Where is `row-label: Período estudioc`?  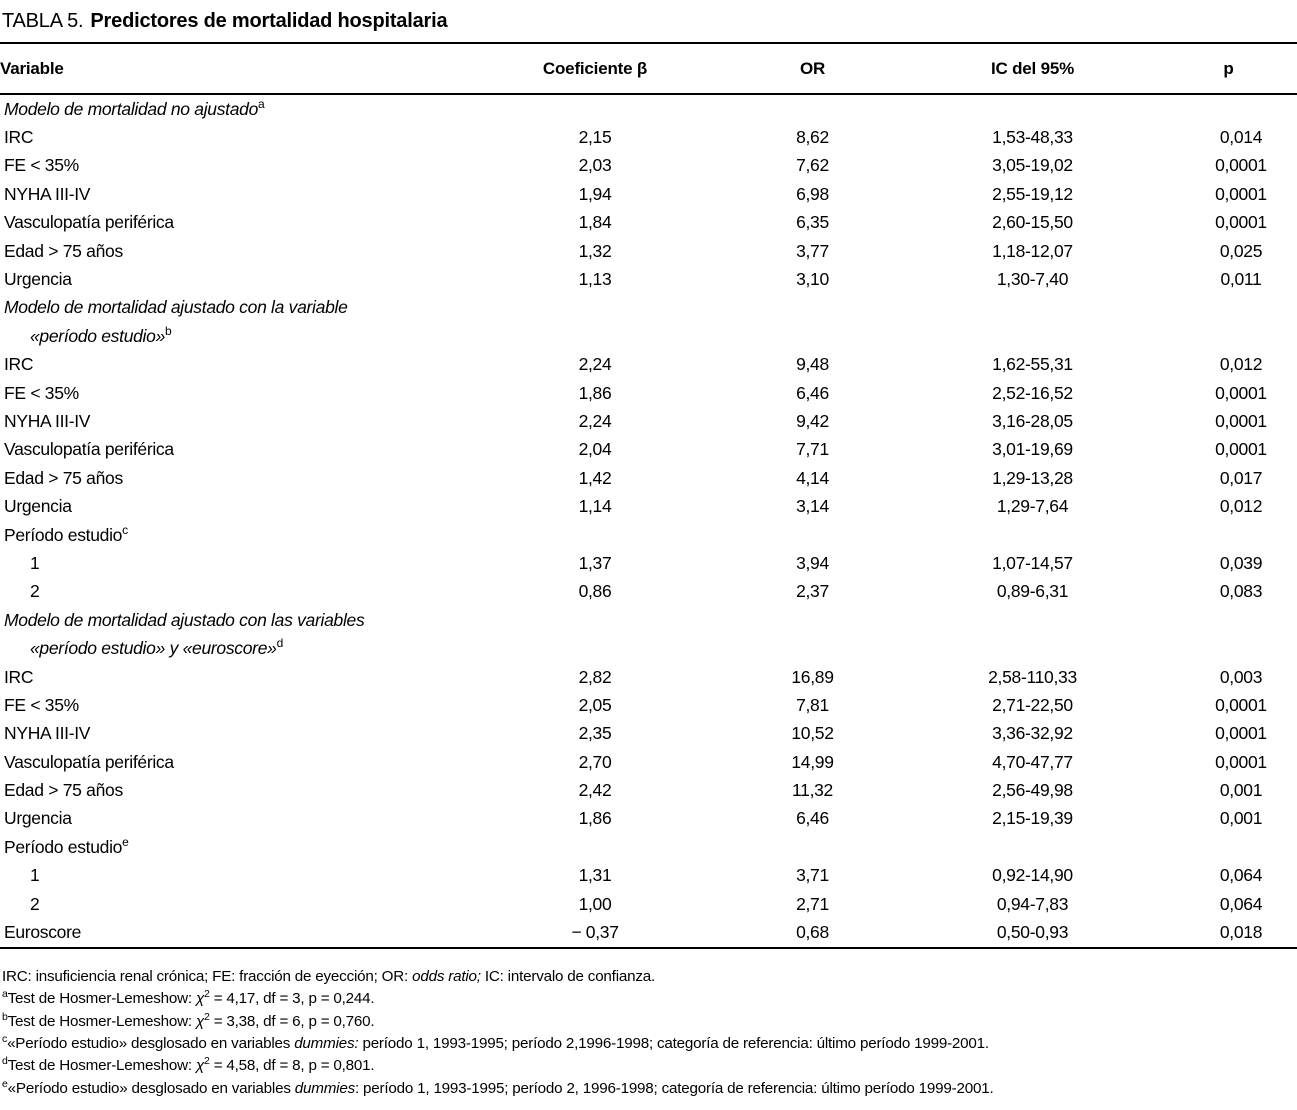
row-label: Período estudioc is located at coordinates (66, 533).